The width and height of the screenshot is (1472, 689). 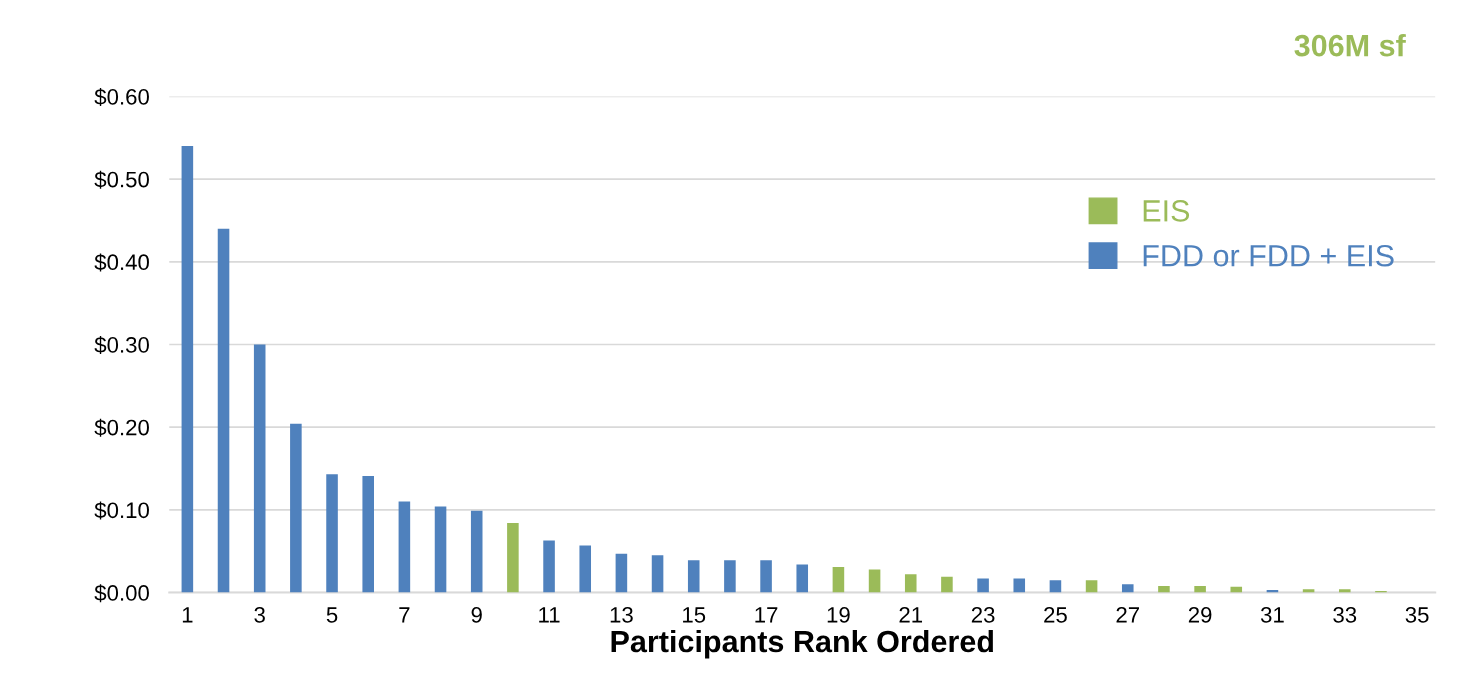 What do you see at coordinates (1166, 211) in the screenshot?
I see `legend-label: EIS` at bounding box center [1166, 211].